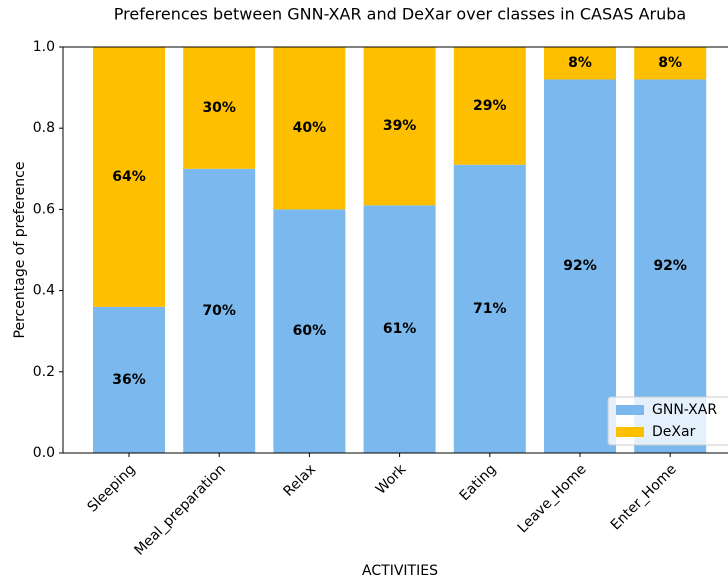 This screenshot has width=728, height=583. I want to click on legend-label: GNN-XAR, so click(684, 410).